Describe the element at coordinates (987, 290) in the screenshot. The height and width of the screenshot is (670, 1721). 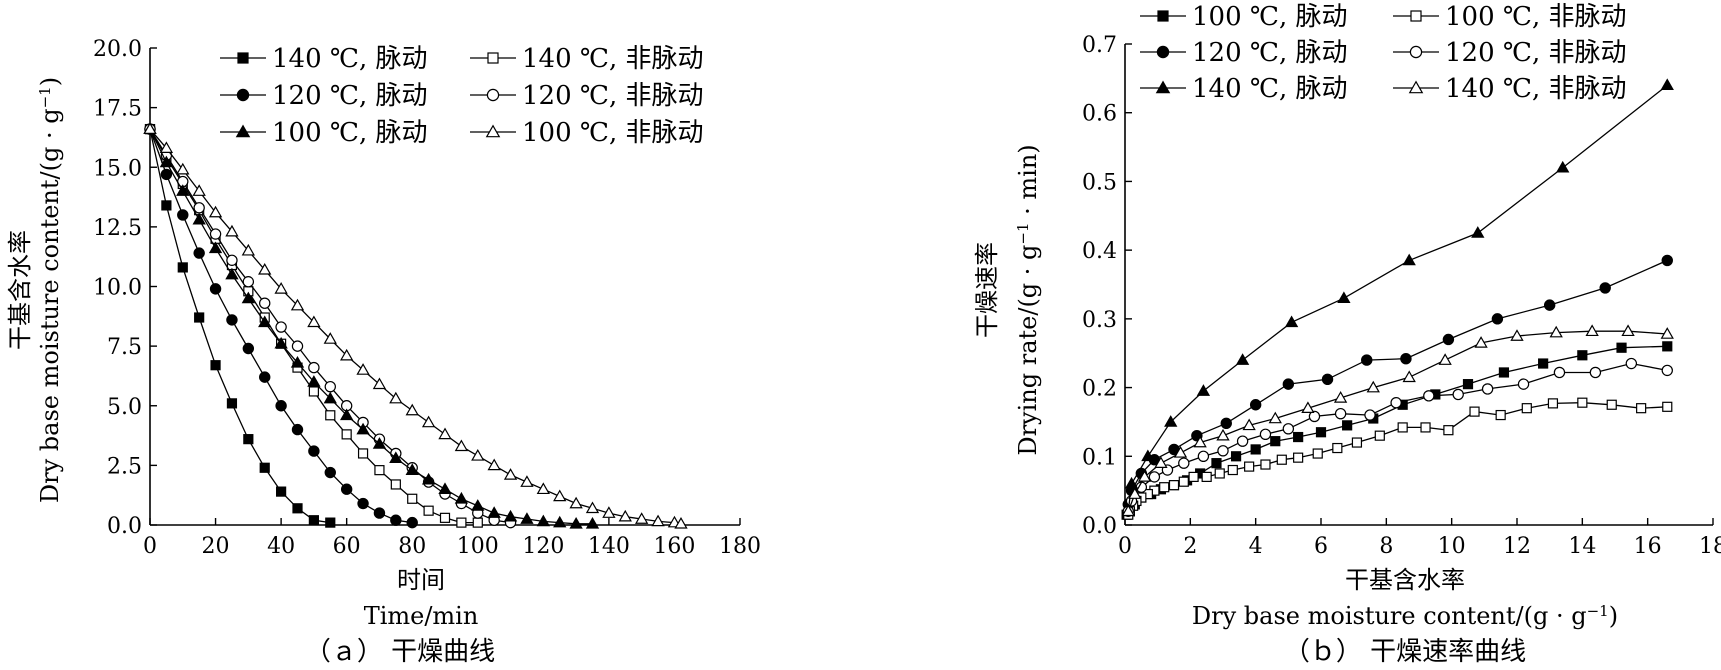
I see `panel-b-ylabel-cn: 干燥速率` at that location.